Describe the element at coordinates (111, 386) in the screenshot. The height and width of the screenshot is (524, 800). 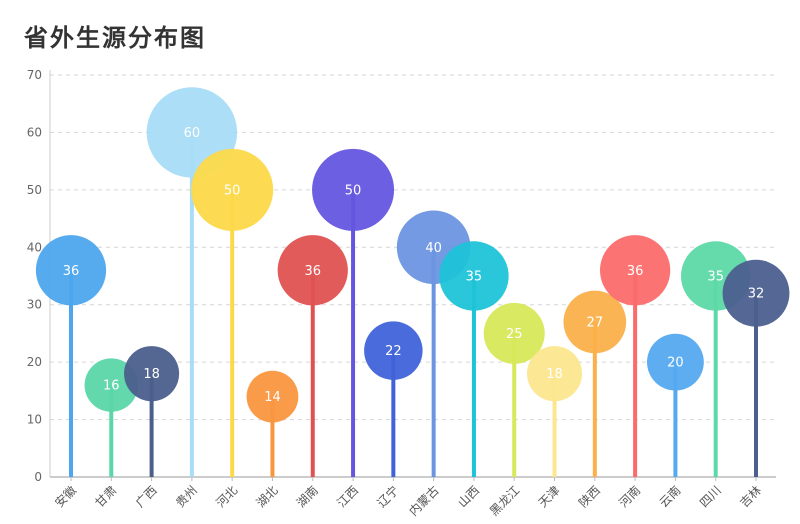
I see `data-label: 16` at that location.